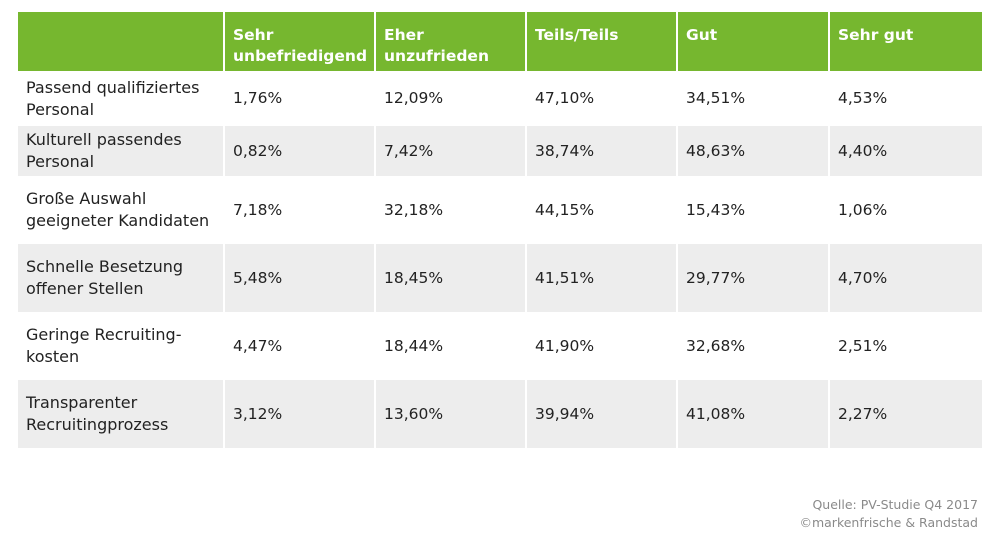  I want to click on header-text: Gut, so click(702, 35).